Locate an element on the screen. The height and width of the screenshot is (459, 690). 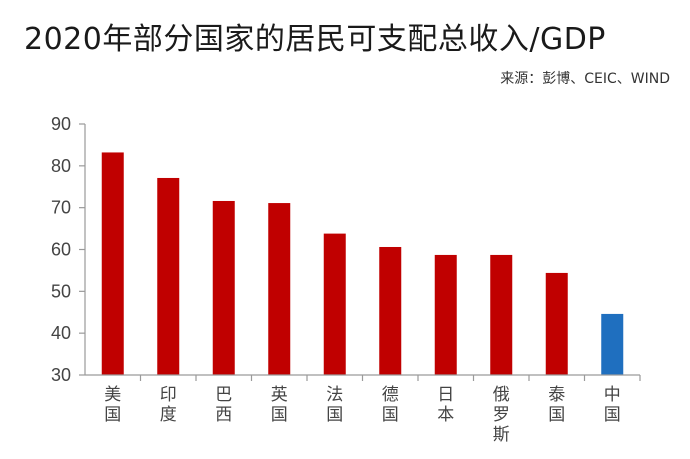
x-tick-label: 日本 is located at coordinates (445, 405).